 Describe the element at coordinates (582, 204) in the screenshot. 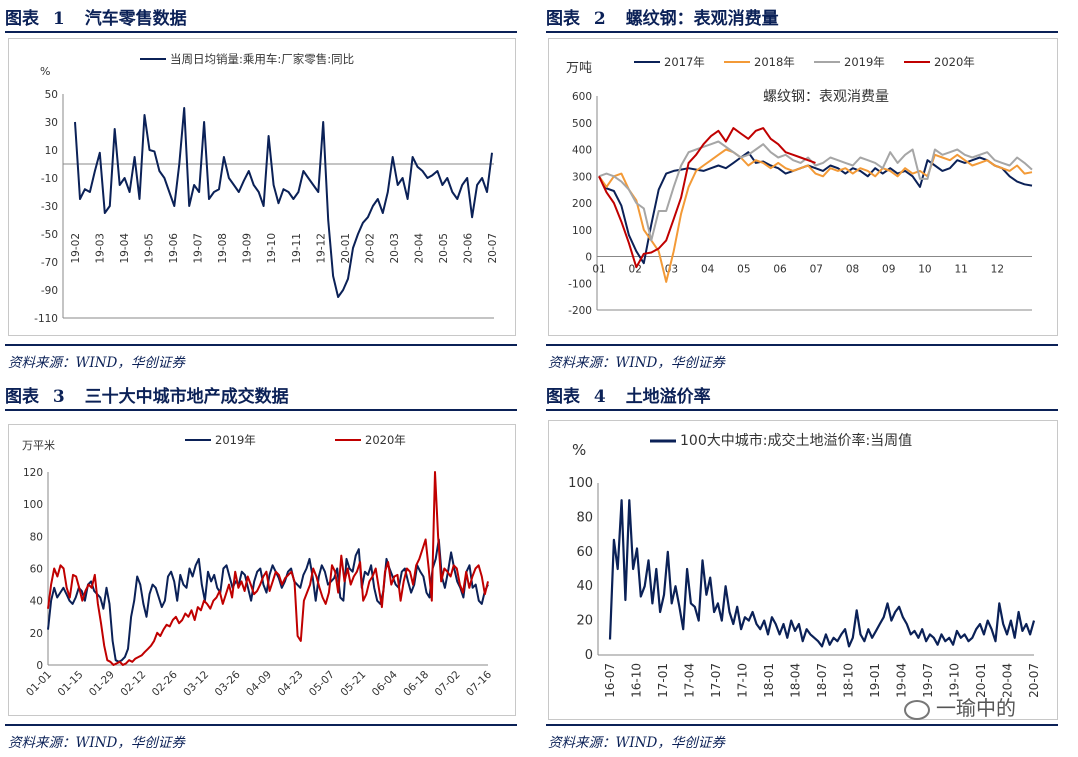

I see `chart-2-y-tick-label: 200` at that location.